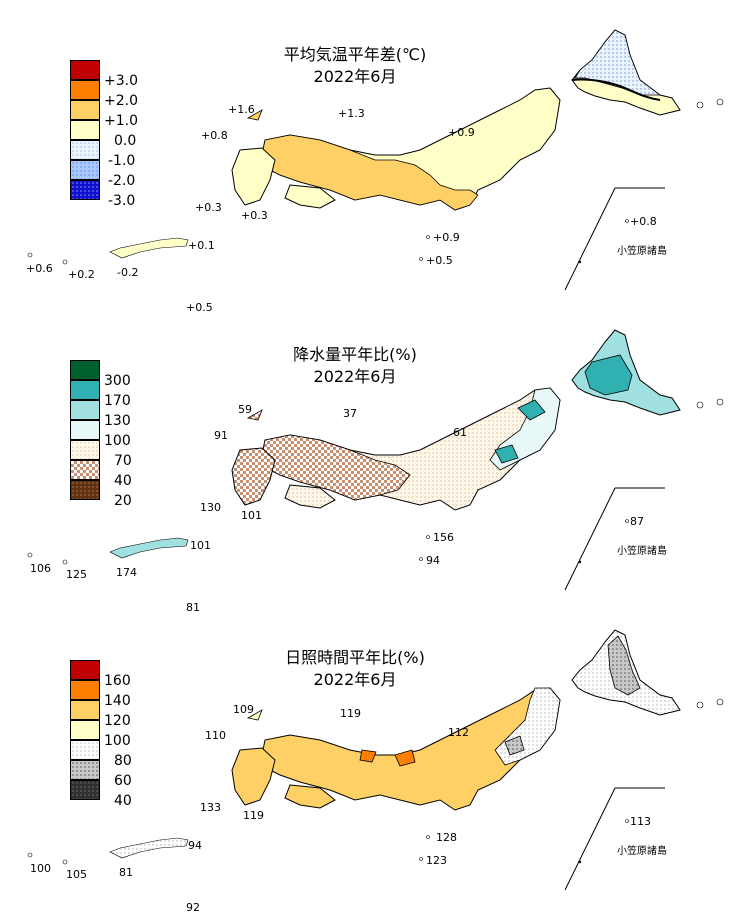  What do you see at coordinates (355, 376) in the screenshot?
I see `precipitation-title-line2: 2022年6月` at bounding box center [355, 376].